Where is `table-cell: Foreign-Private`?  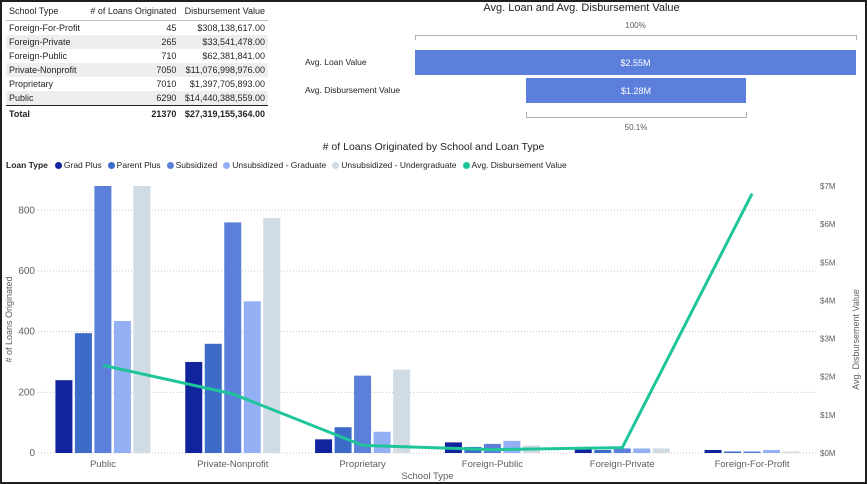 table-cell: Foreign-Private is located at coordinates (45, 42).